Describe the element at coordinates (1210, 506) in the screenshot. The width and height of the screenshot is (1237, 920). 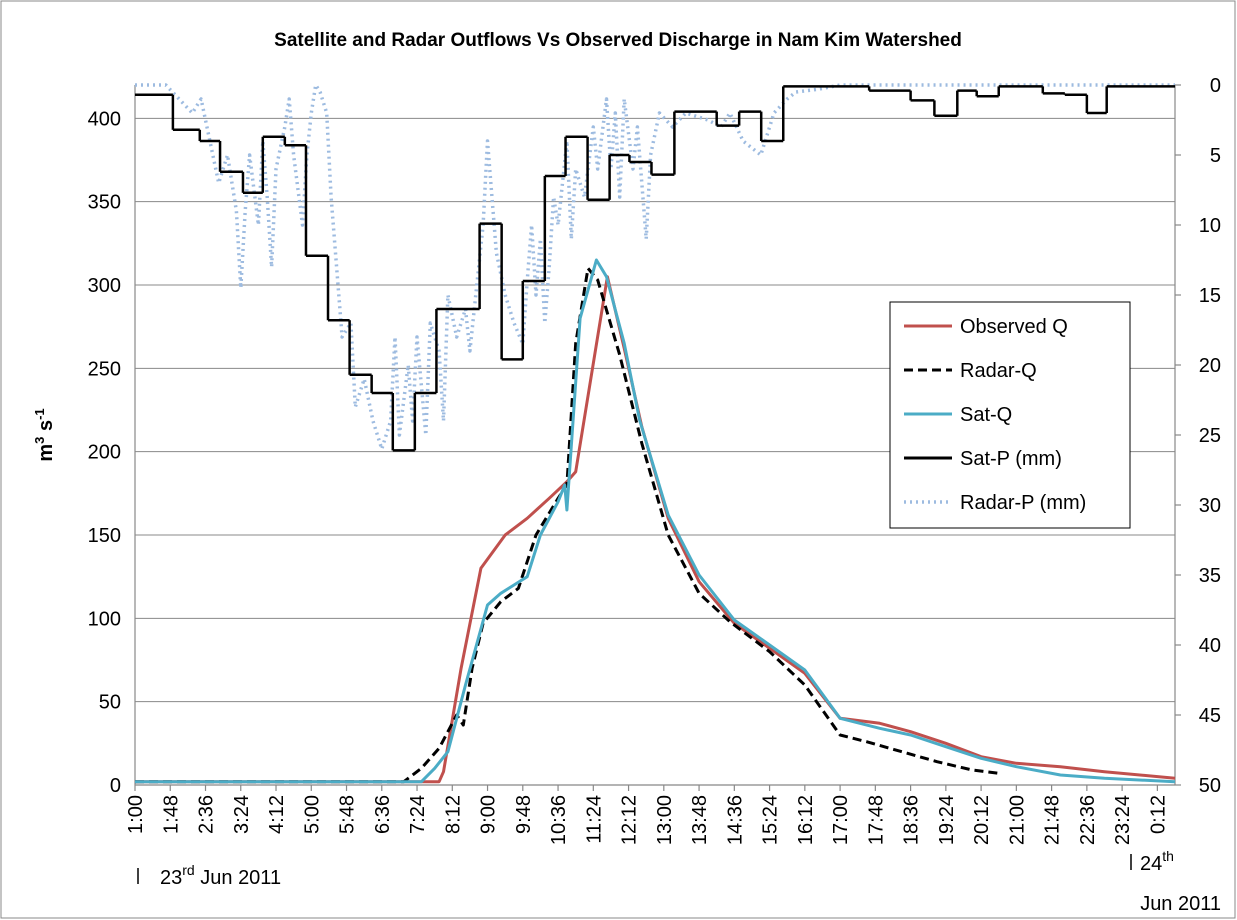
I see `y2-tick-label: 30` at that location.